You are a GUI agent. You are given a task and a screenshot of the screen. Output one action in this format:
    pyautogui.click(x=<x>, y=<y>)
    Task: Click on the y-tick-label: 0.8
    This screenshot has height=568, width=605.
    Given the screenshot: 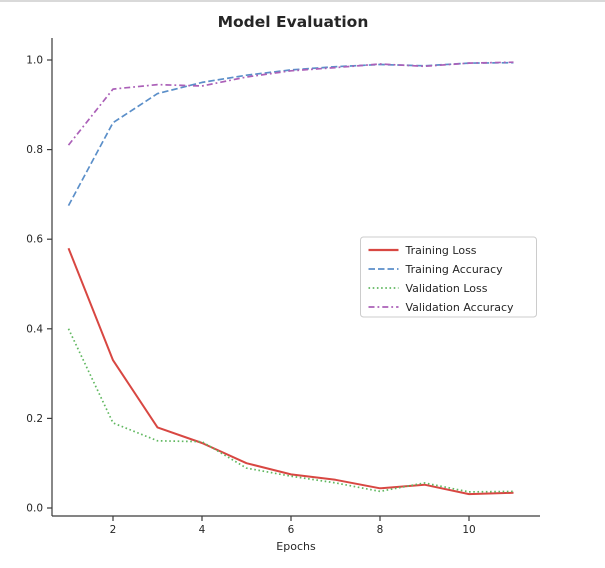 What is the action you would take?
    pyautogui.click(x=34, y=150)
    